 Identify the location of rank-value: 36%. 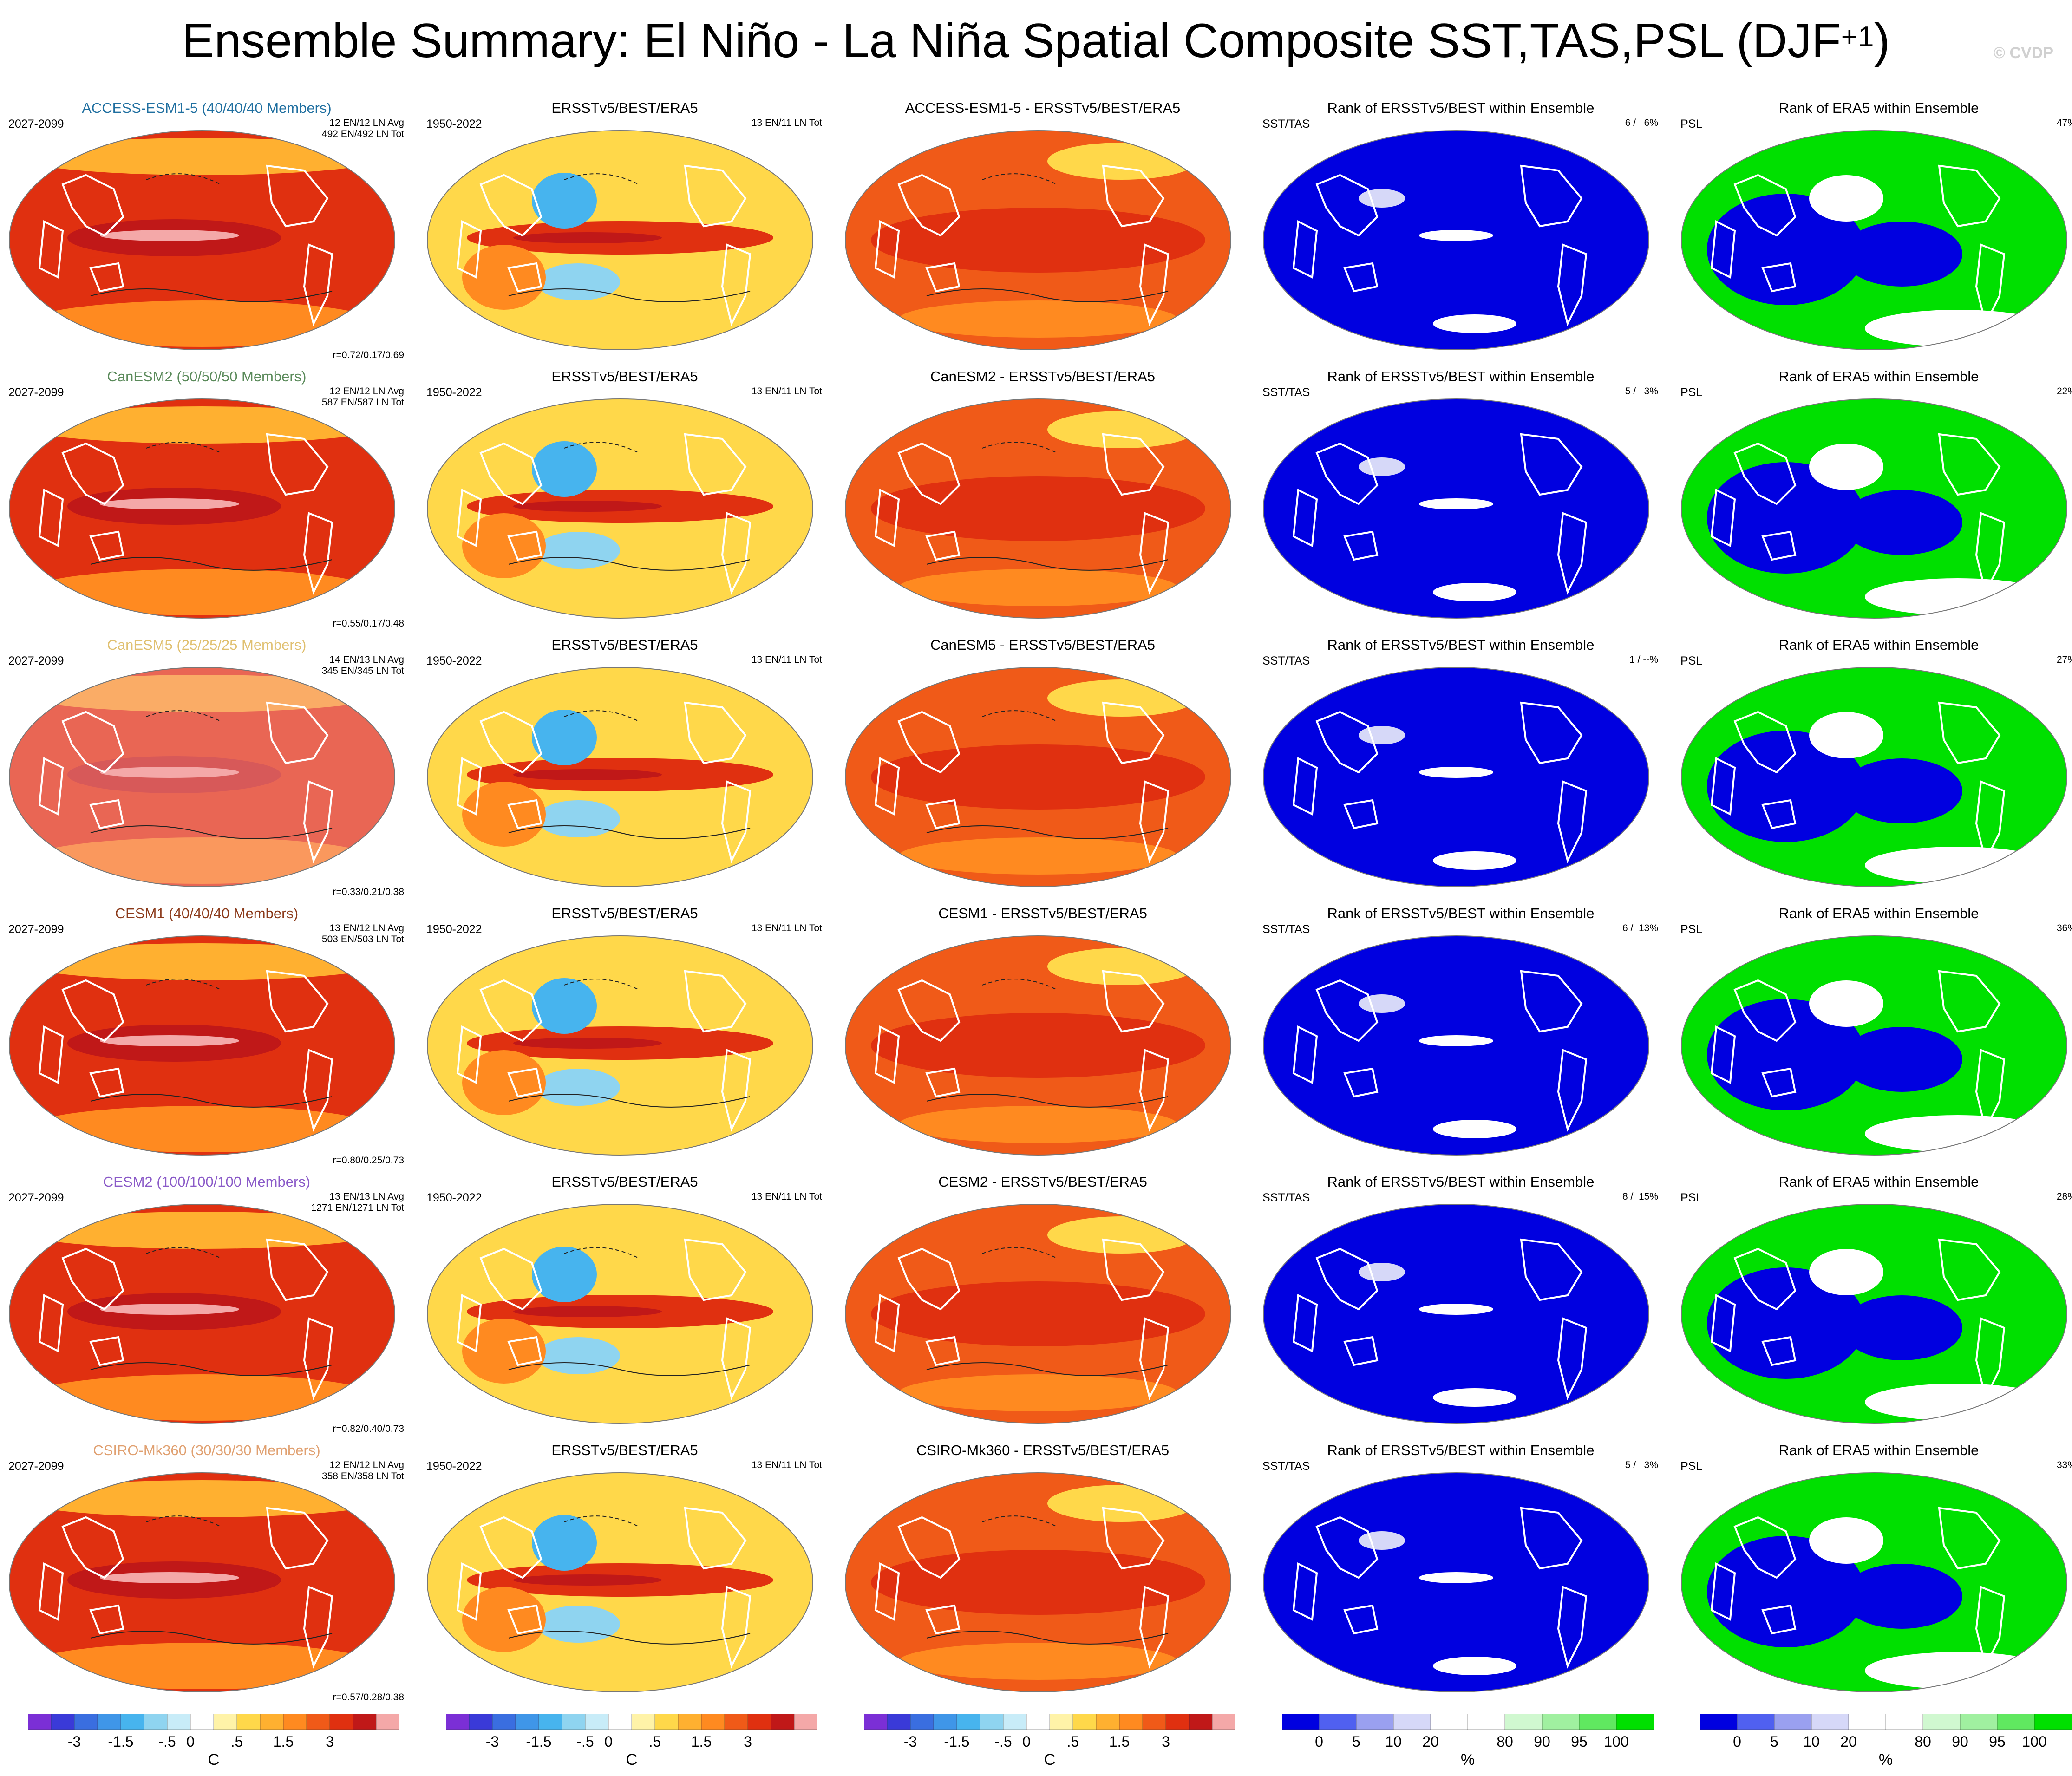
(2064, 929).